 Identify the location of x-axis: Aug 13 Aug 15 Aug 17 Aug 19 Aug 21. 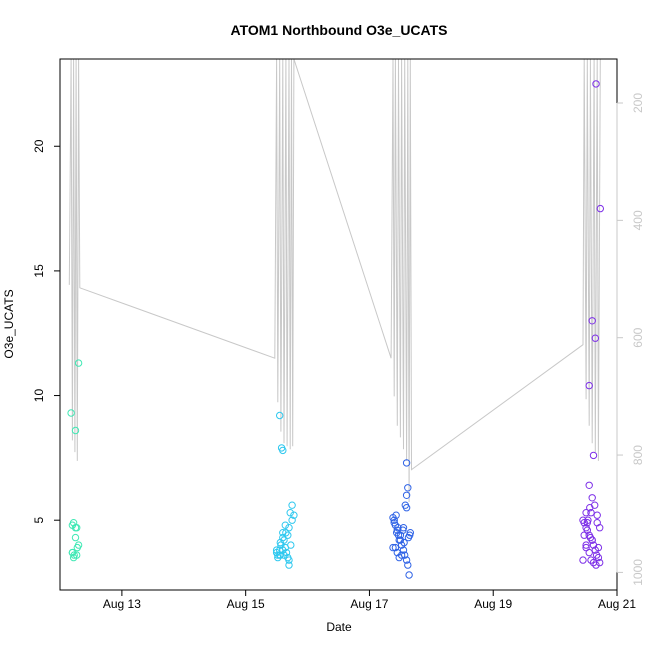
(369, 600).